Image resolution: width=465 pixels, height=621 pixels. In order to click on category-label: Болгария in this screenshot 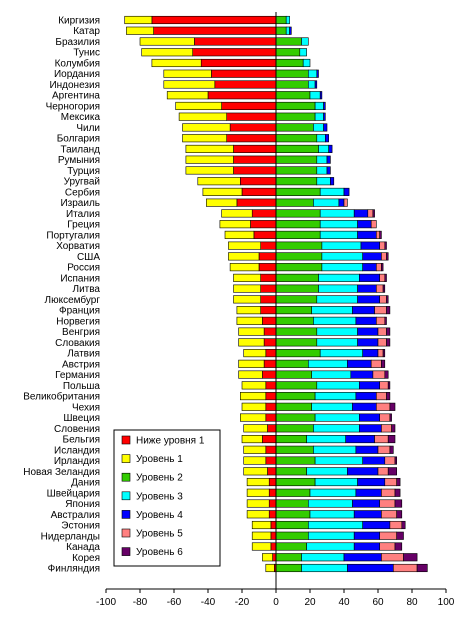, I will do `click(78, 139)`.